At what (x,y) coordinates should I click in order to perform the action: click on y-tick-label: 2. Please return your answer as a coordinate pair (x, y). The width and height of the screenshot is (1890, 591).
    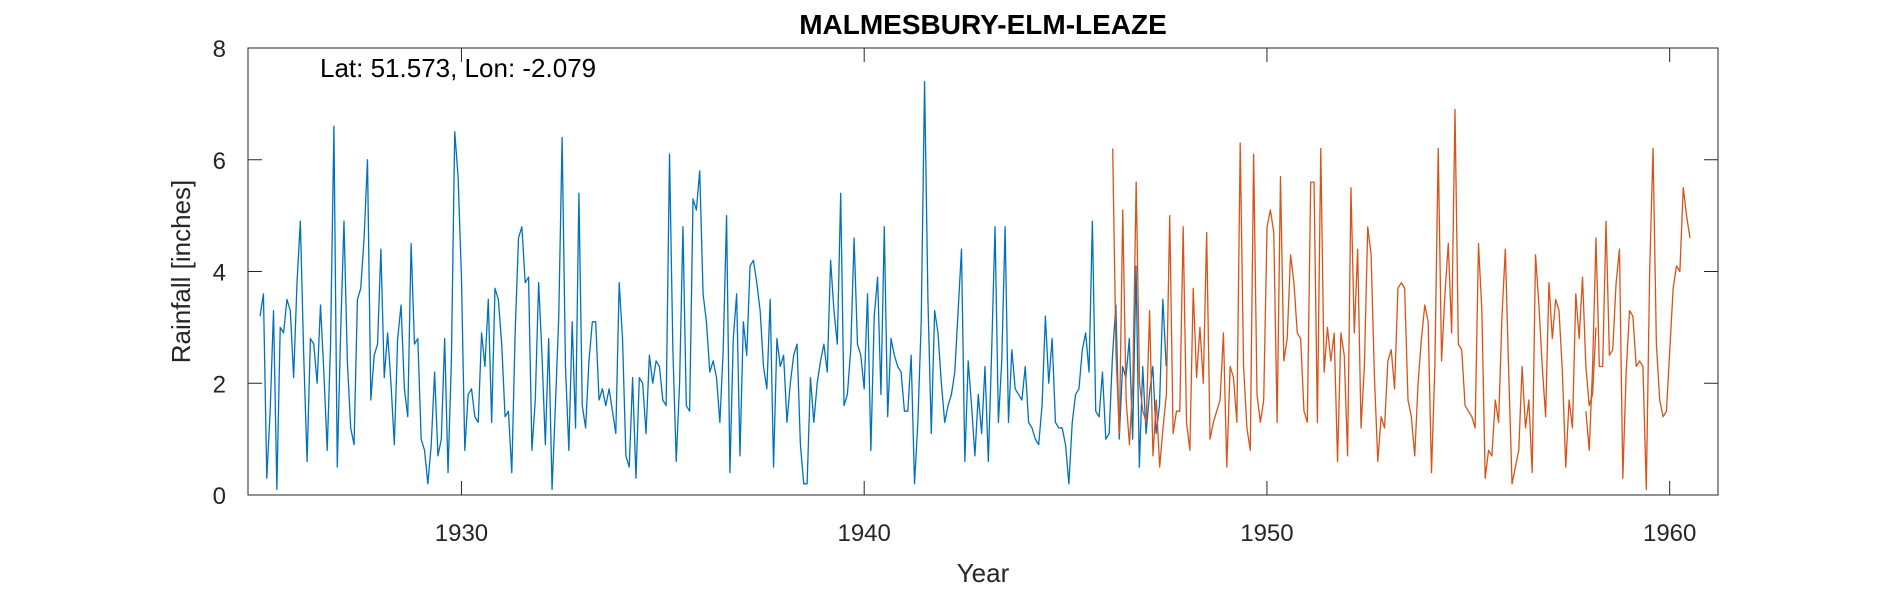
    Looking at the image, I should click on (219, 384).